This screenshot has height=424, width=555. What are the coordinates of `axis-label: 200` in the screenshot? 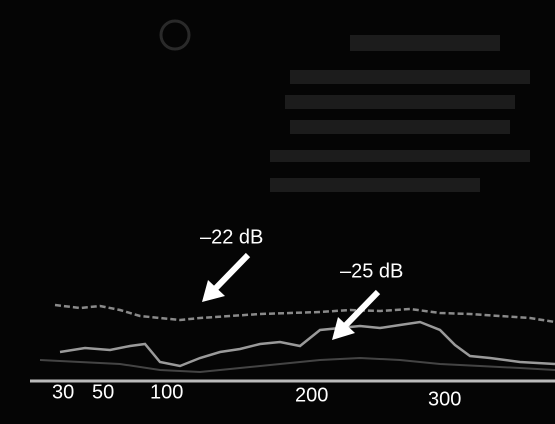 It's located at (311, 395).